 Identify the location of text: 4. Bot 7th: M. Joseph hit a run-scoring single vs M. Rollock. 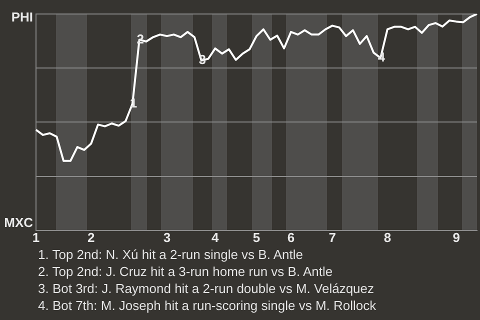
(208, 305).